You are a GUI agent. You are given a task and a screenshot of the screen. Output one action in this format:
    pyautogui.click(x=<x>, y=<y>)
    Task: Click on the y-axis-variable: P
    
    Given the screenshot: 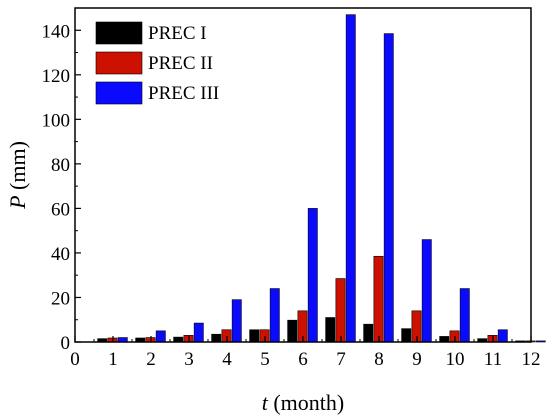 What is the action you would take?
    pyautogui.click(x=17, y=202)
    